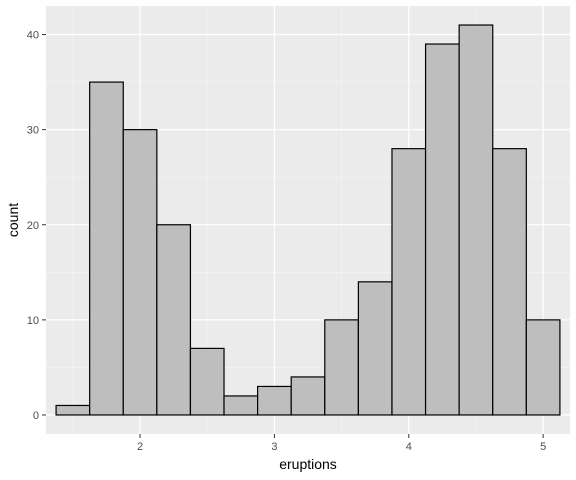  Describe the element at coordinates (36, 416) in the screenshot. I see `y-tick-label: 0` at that location.